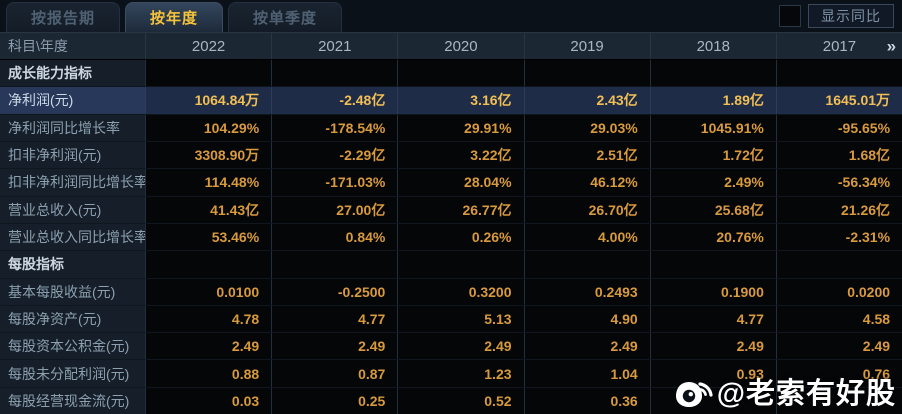 This screenshot has width=902, height=414. I want to click on value-cell: 1064.84万, so click(208, 100).